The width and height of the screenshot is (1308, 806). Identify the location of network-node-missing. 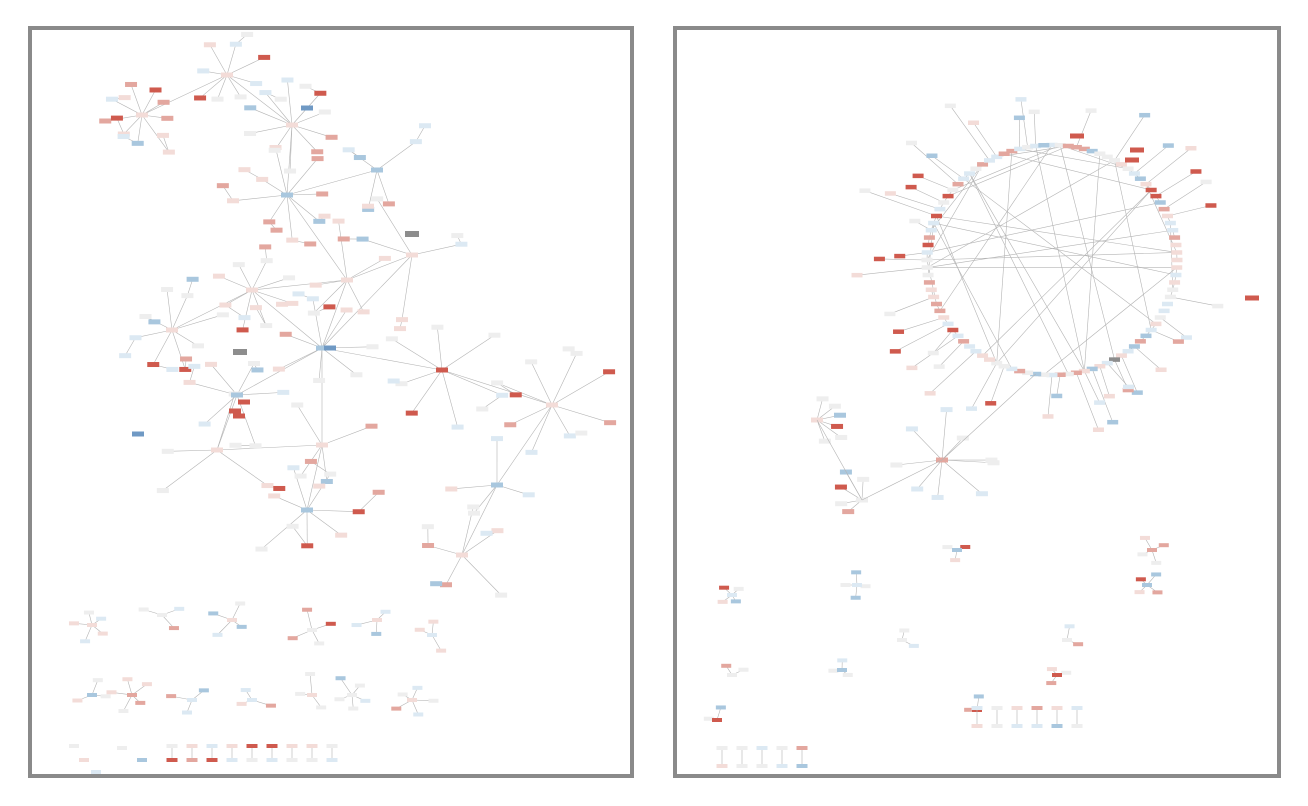
(240, 352).